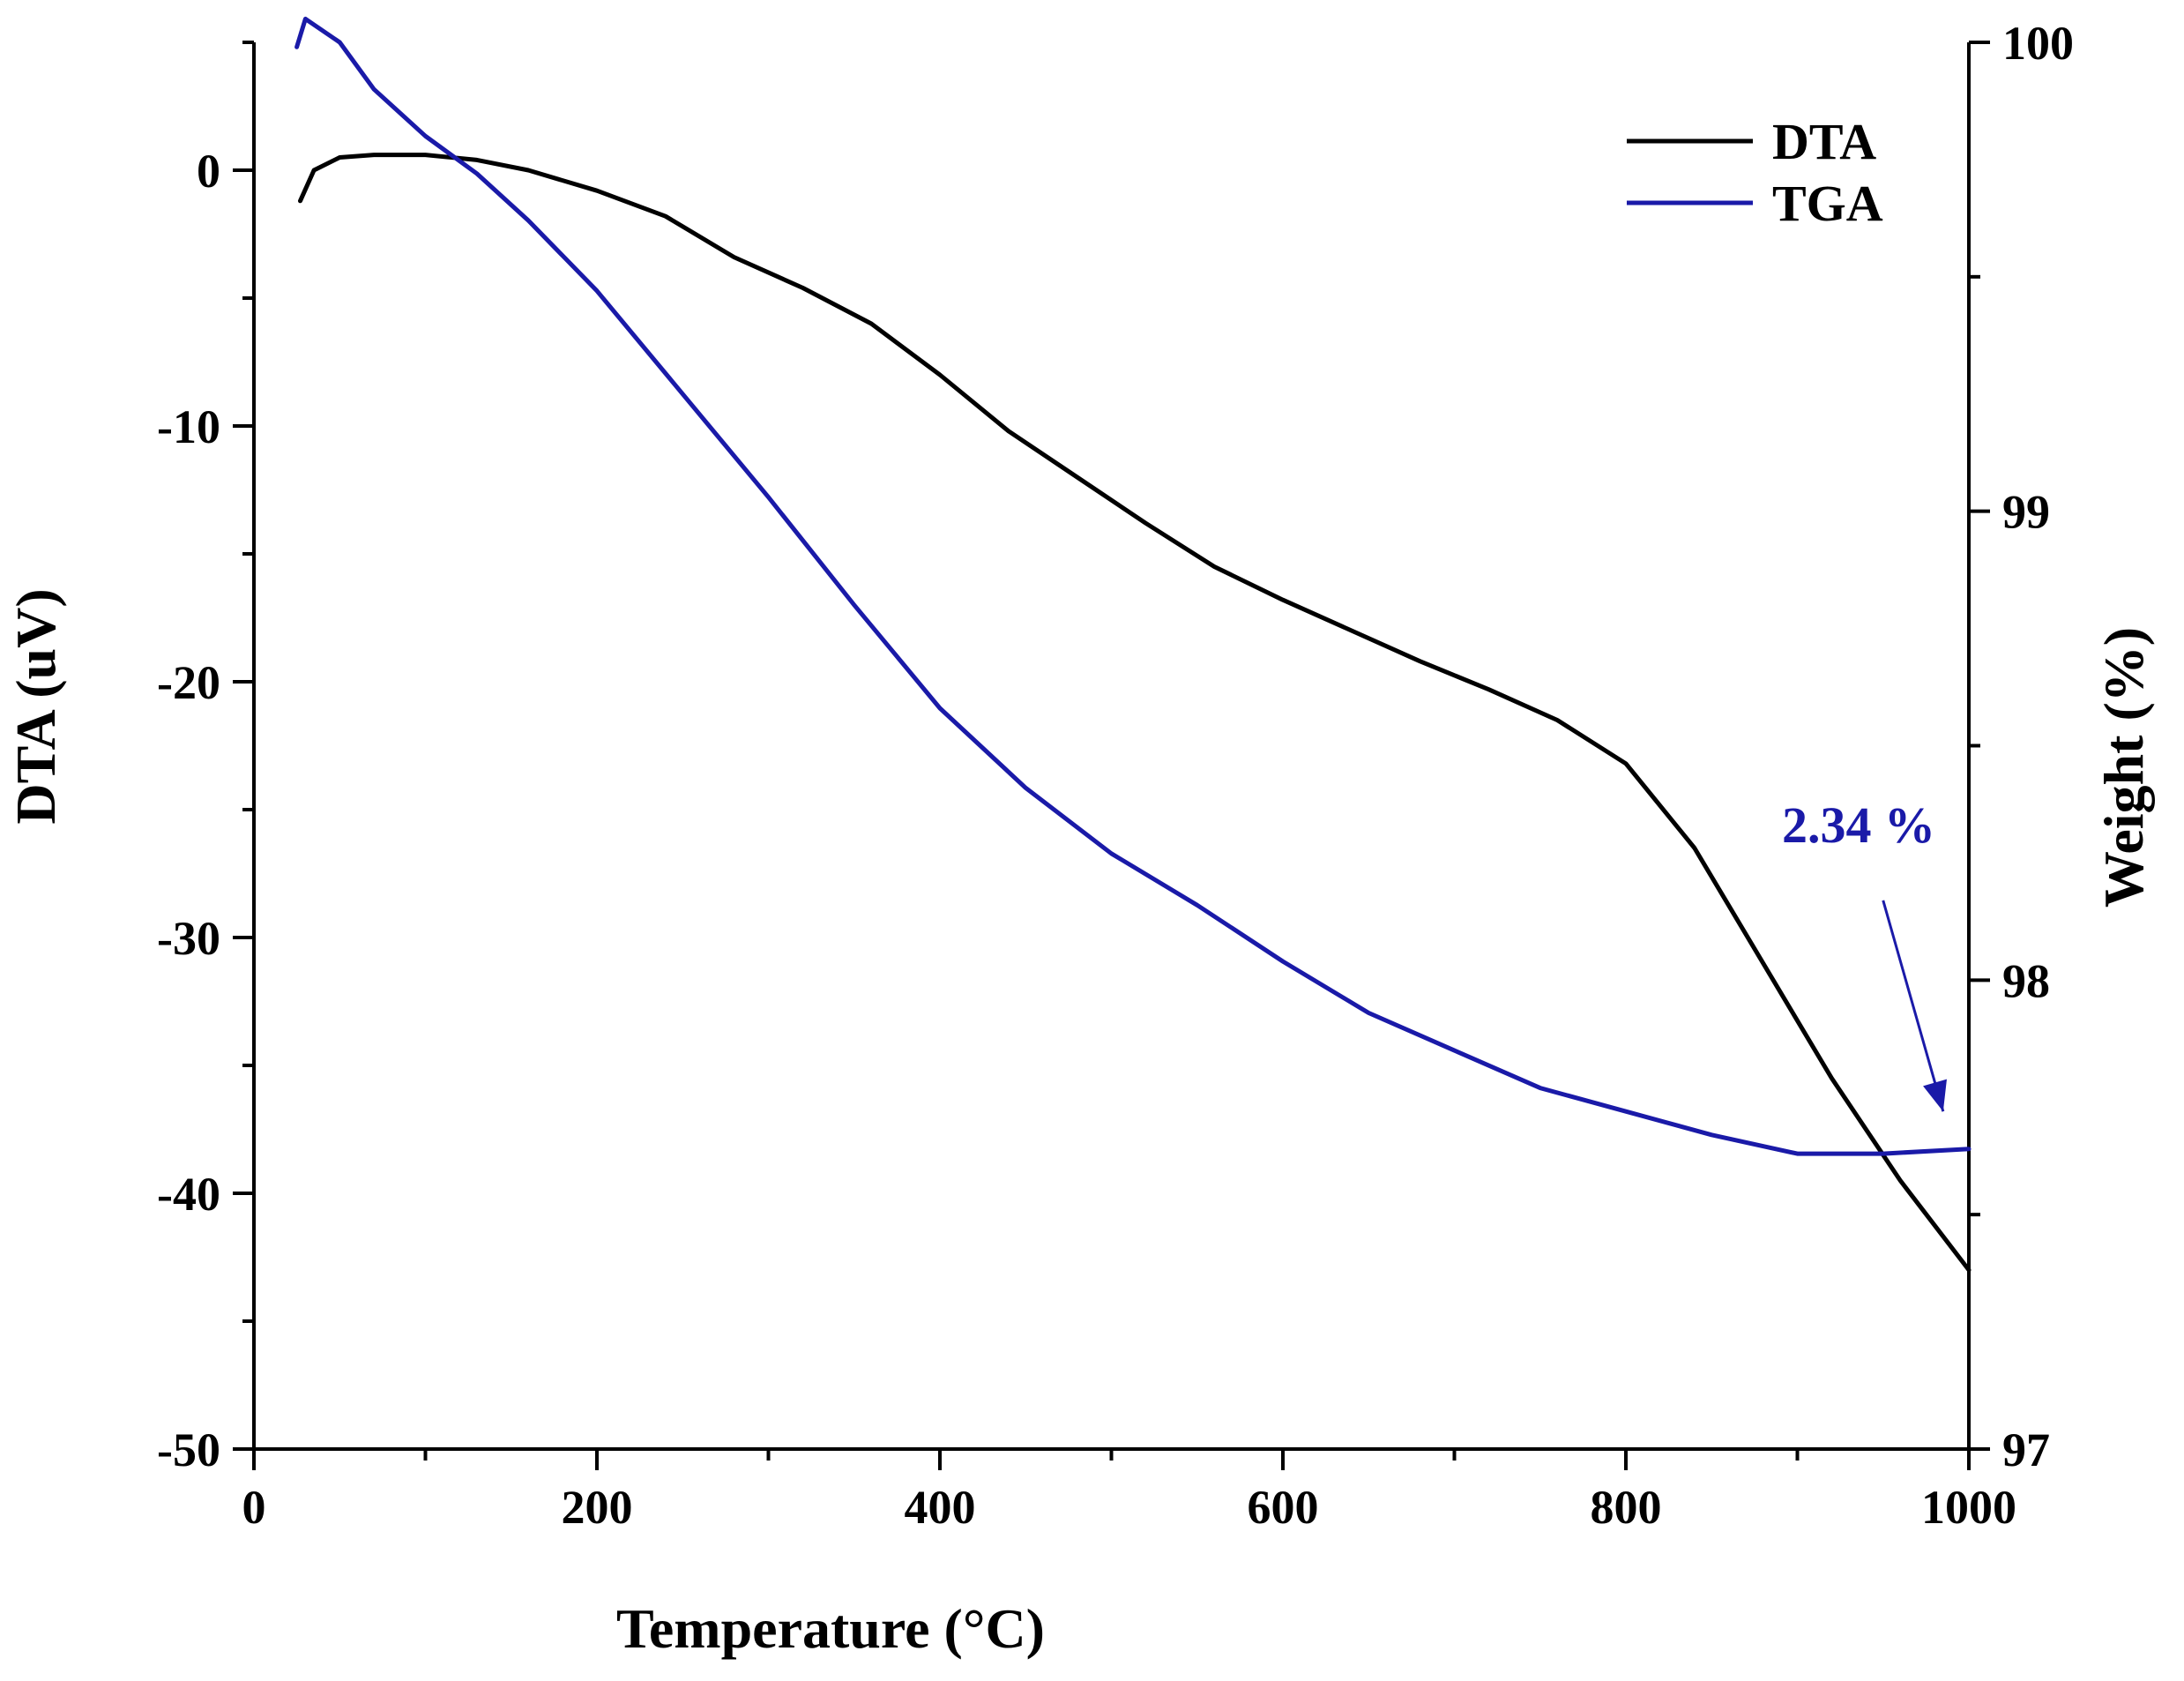 The image size is (2184, 1681). What do you see at coordinates (1864, 954) in the screenshot?
I see `annotation: 2.34 %` at bounding box center [1864, 954].